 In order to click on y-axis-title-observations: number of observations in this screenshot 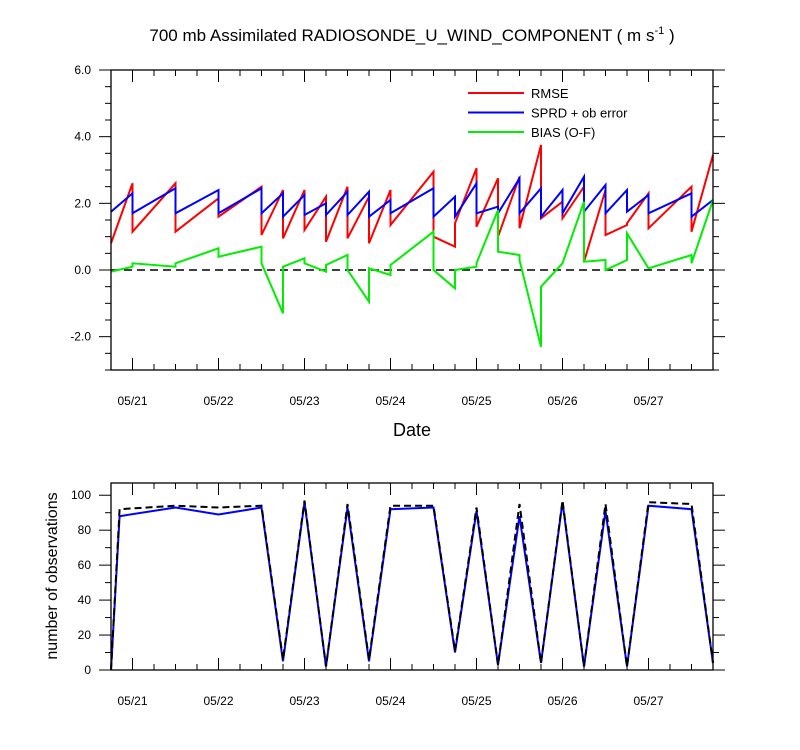, I will do `click(52, 575)`.